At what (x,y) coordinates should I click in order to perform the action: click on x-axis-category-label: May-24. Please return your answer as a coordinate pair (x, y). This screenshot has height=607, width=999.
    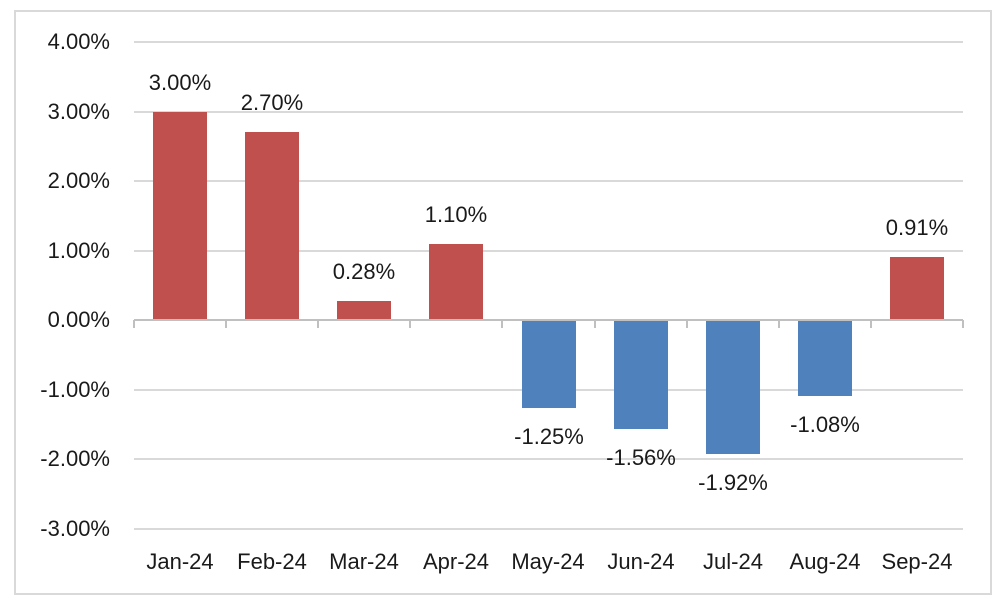
    Looking at the image, I should click on (548, 561).